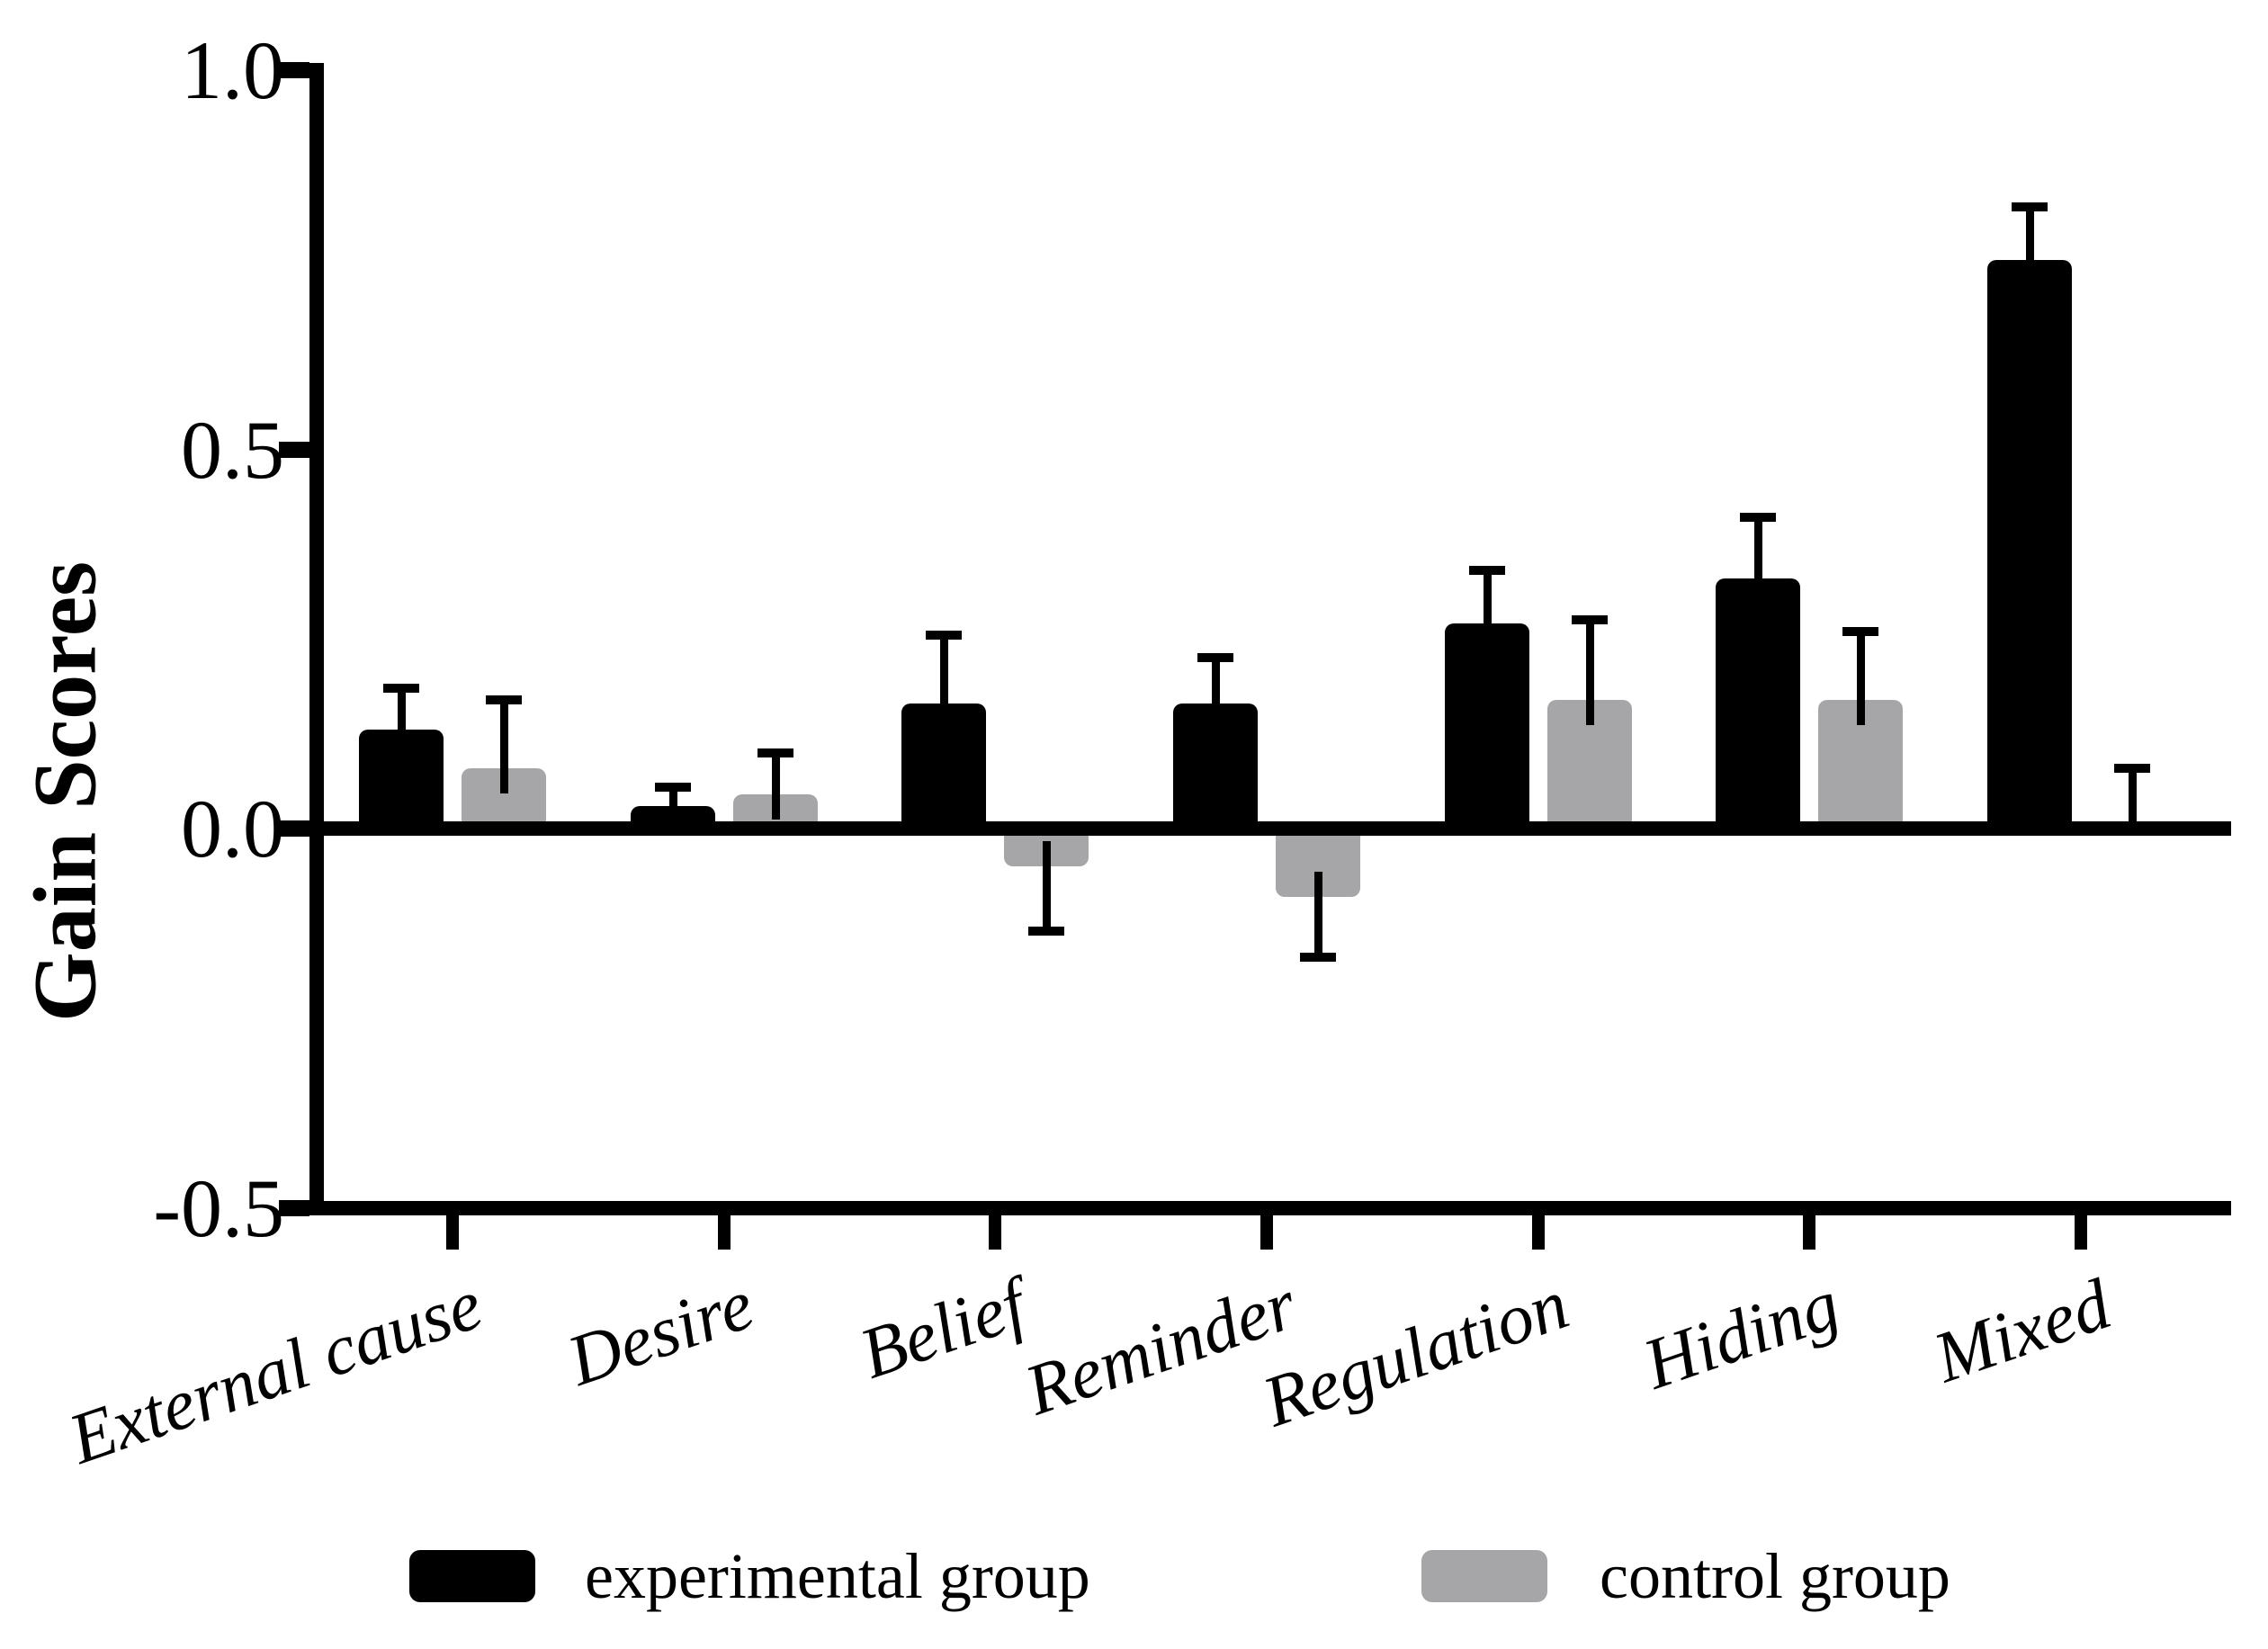 This screenshot has width=2268, height=1649. What do you see at coordinates (1861, 678) in the screenshot?
I see `error-bar-control-group-hiding` at bounding box center [1861, 678].